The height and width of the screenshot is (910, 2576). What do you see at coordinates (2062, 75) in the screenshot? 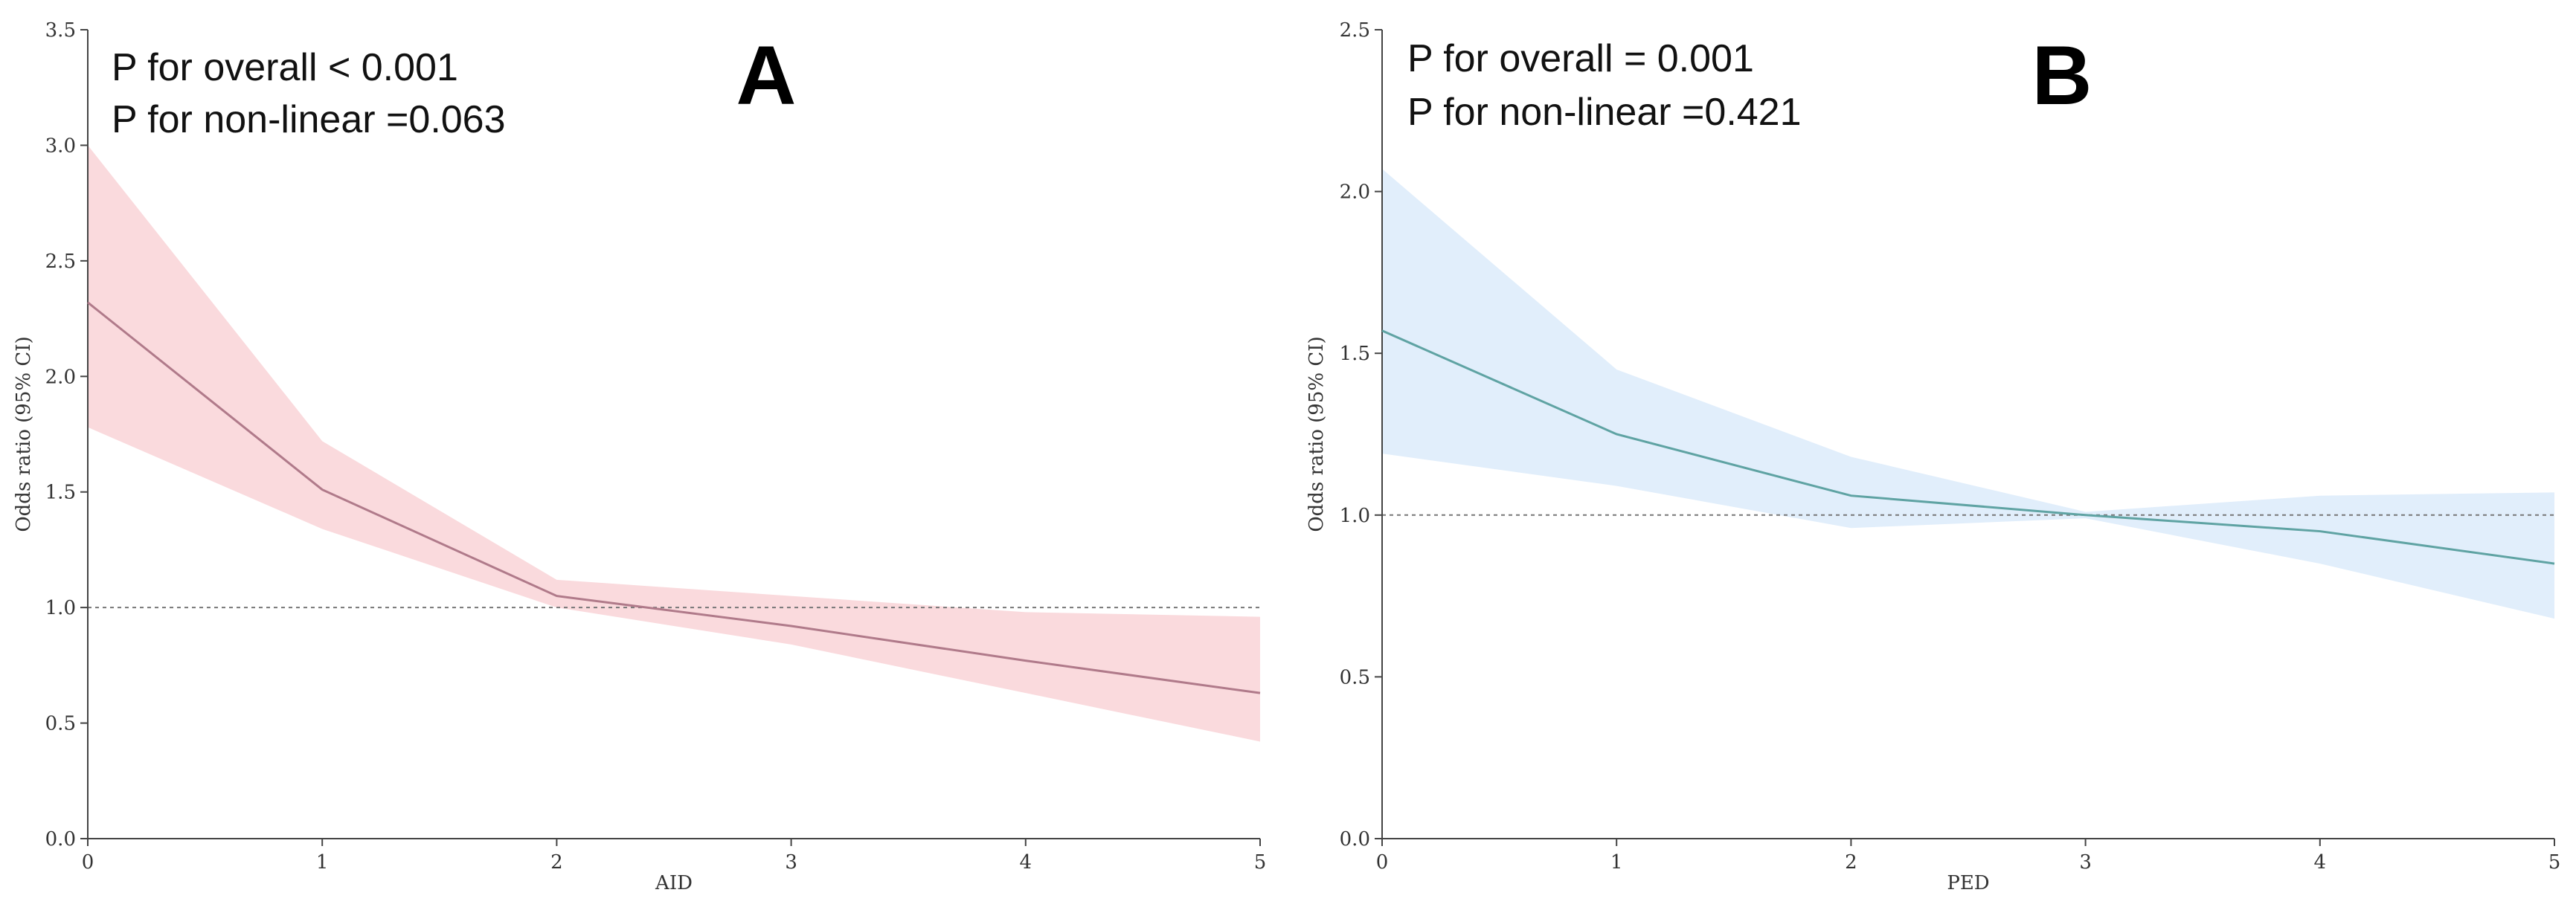
I see `panel-label: B` at bounding box center [2062, 75].